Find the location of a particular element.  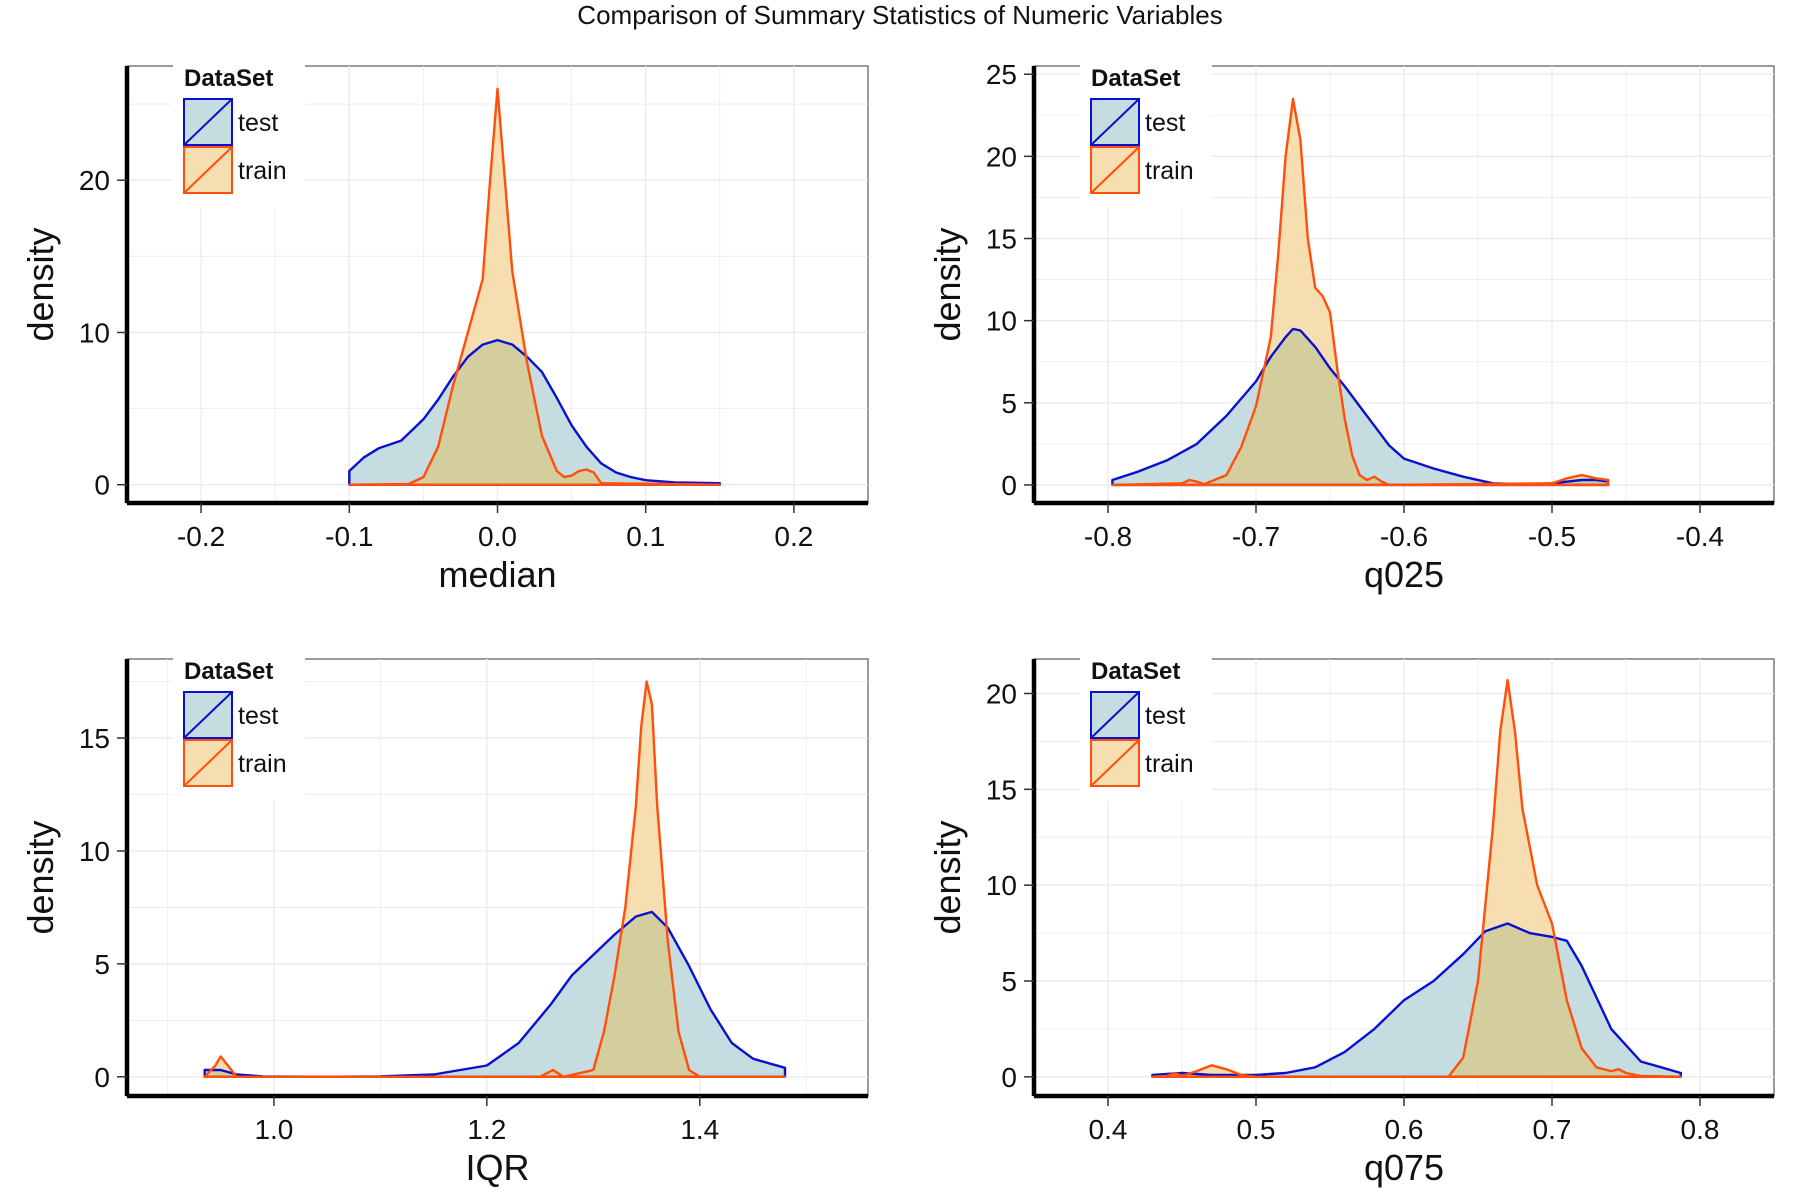

x-axis-title: q075 is located at coordinates (1404, 1167).